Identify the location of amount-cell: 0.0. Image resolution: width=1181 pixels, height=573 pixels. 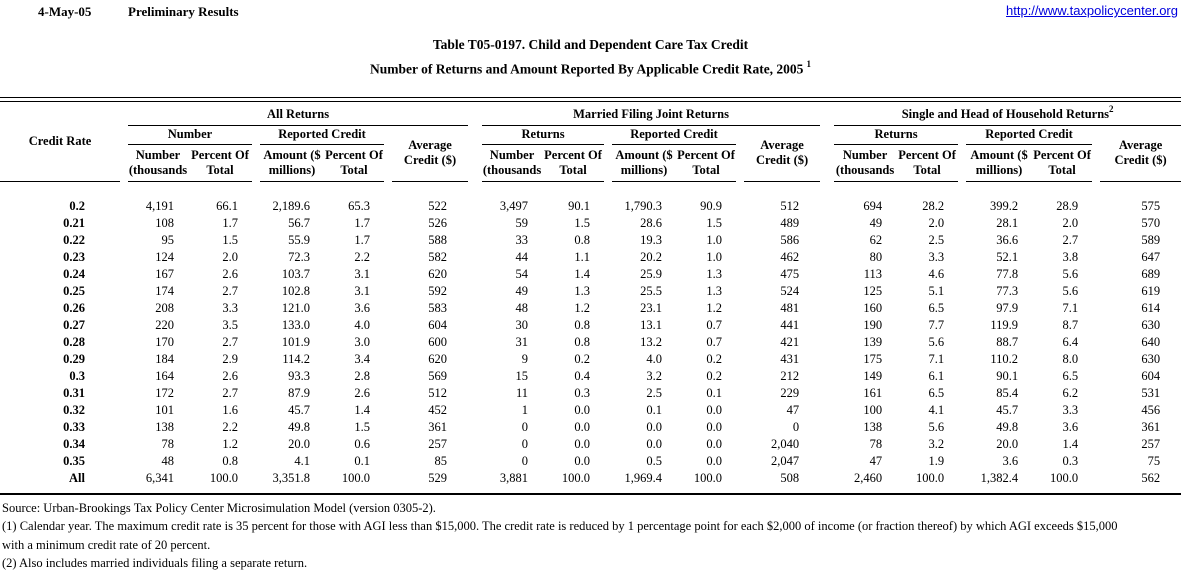
(654, 443).